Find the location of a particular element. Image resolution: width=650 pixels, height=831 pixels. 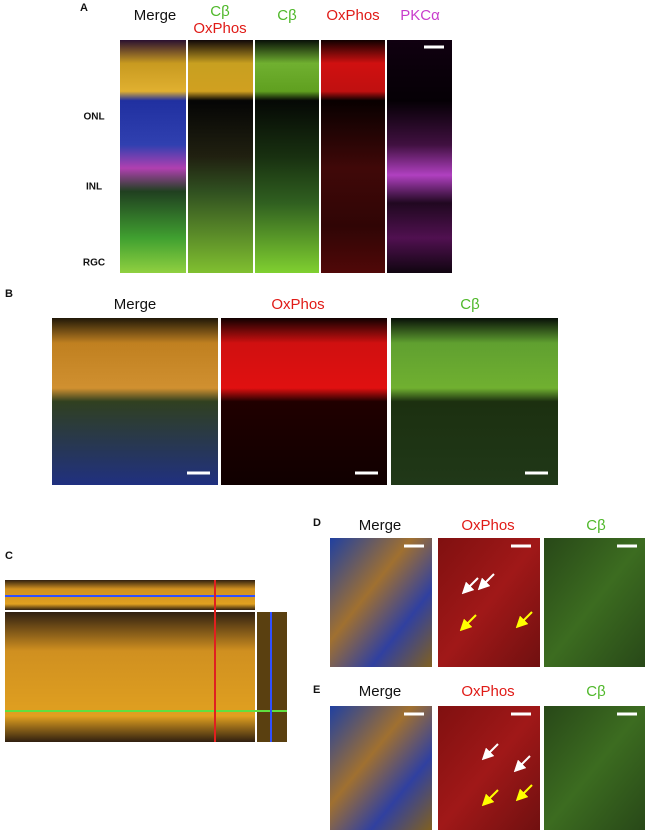

layer-label: INL is located at coordinates (94, 187).